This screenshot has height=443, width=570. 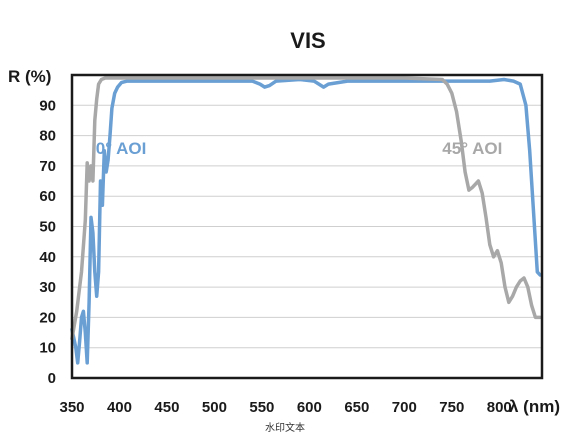 What do you see at coordinates (47, 257) in the screenshot?
I see `y-tick-label-40: 40` at bounding box center [47, 257].